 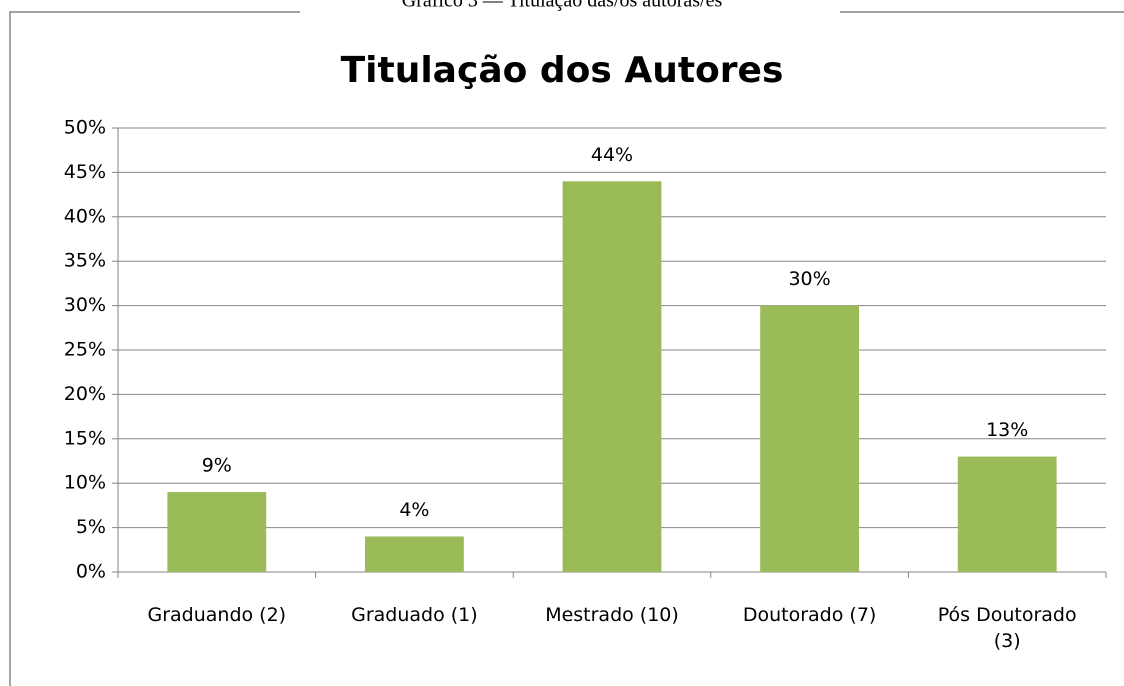 What do you see at coordinates (85, 438) in the screenshot?
I see `y-tick-label: 15%` at bounding box center [85, 438].